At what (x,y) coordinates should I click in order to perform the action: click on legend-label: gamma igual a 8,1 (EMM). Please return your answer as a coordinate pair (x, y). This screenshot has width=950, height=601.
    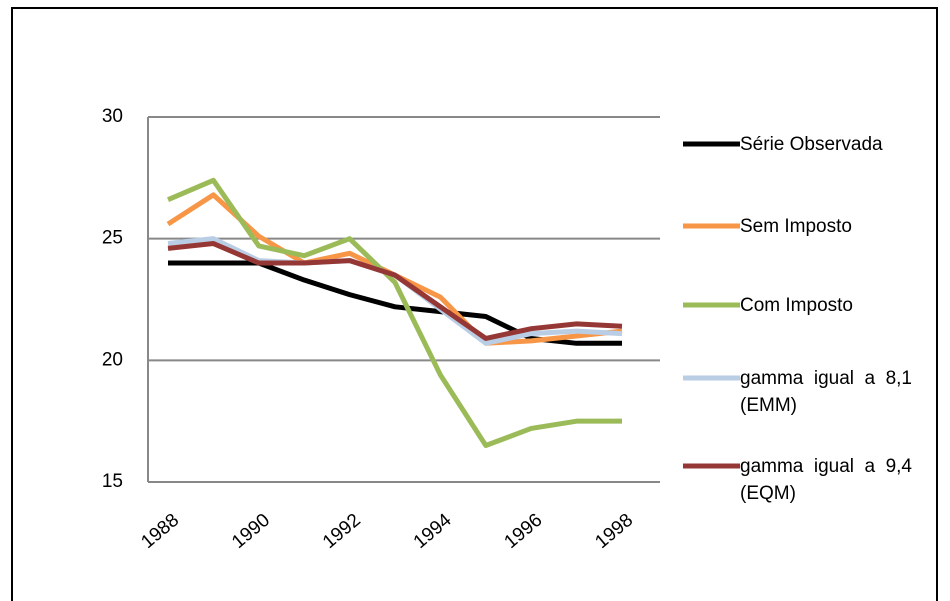
    Looking at the image, I should click on (826, 392).